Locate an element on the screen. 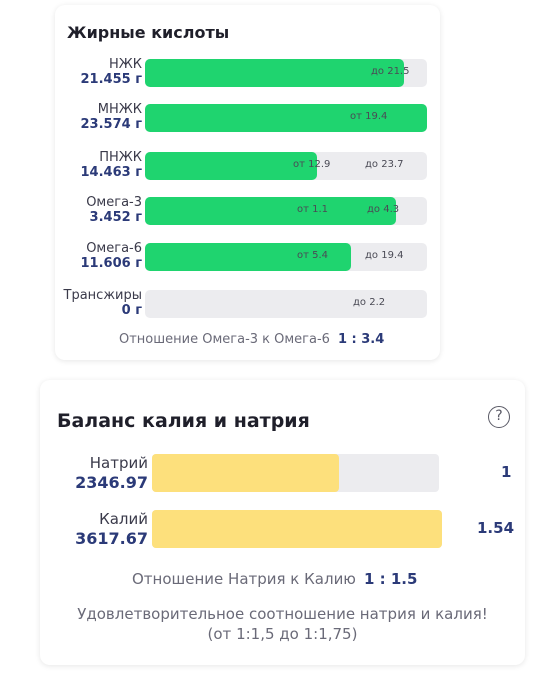 The image size is (548, 680). balance-row-name: Натрий is located at coordinates (118, 463).